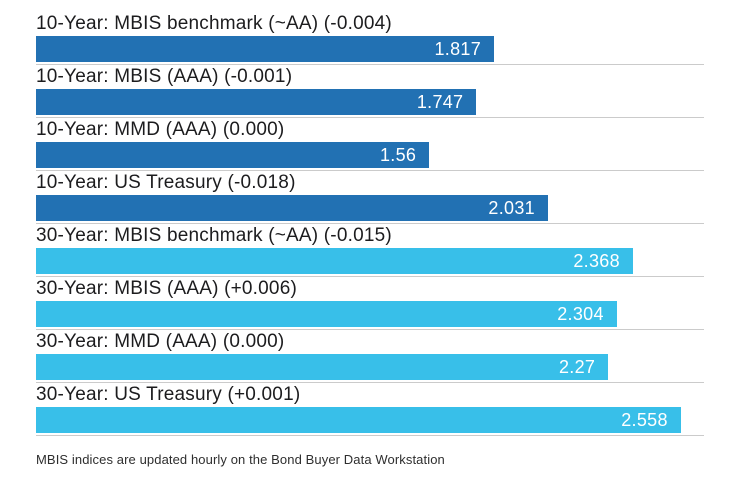 The image size is (740, 490). I want to click on bar: 2.27, so click(322, 367).